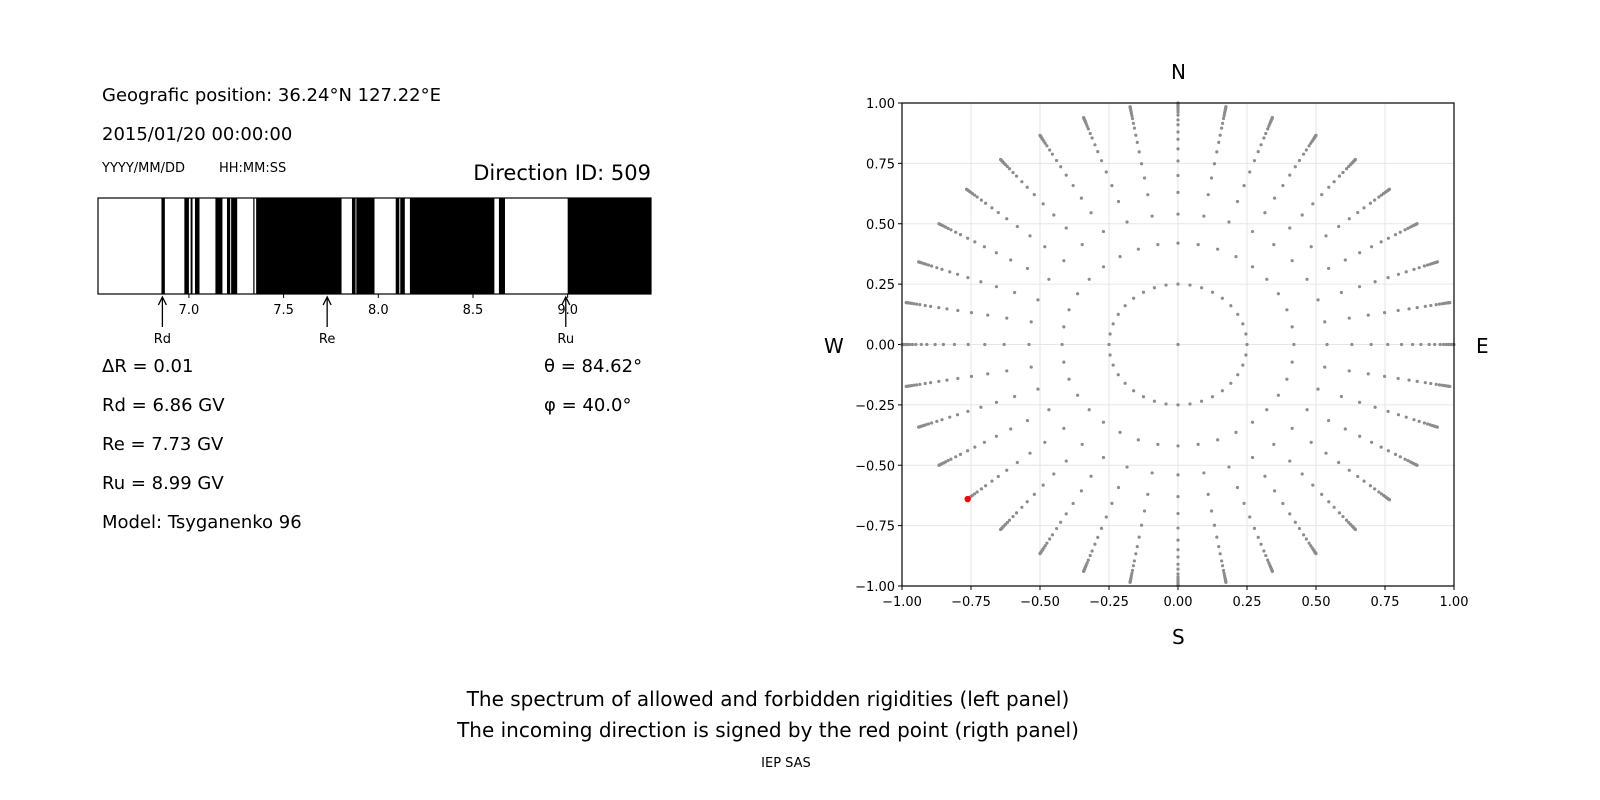 This screenshot has width=1600, height=800. What do you see at coordinates (327, 339) in the screenshot?
I see `marker-label-re: Re` at bounding box center [327, 339].